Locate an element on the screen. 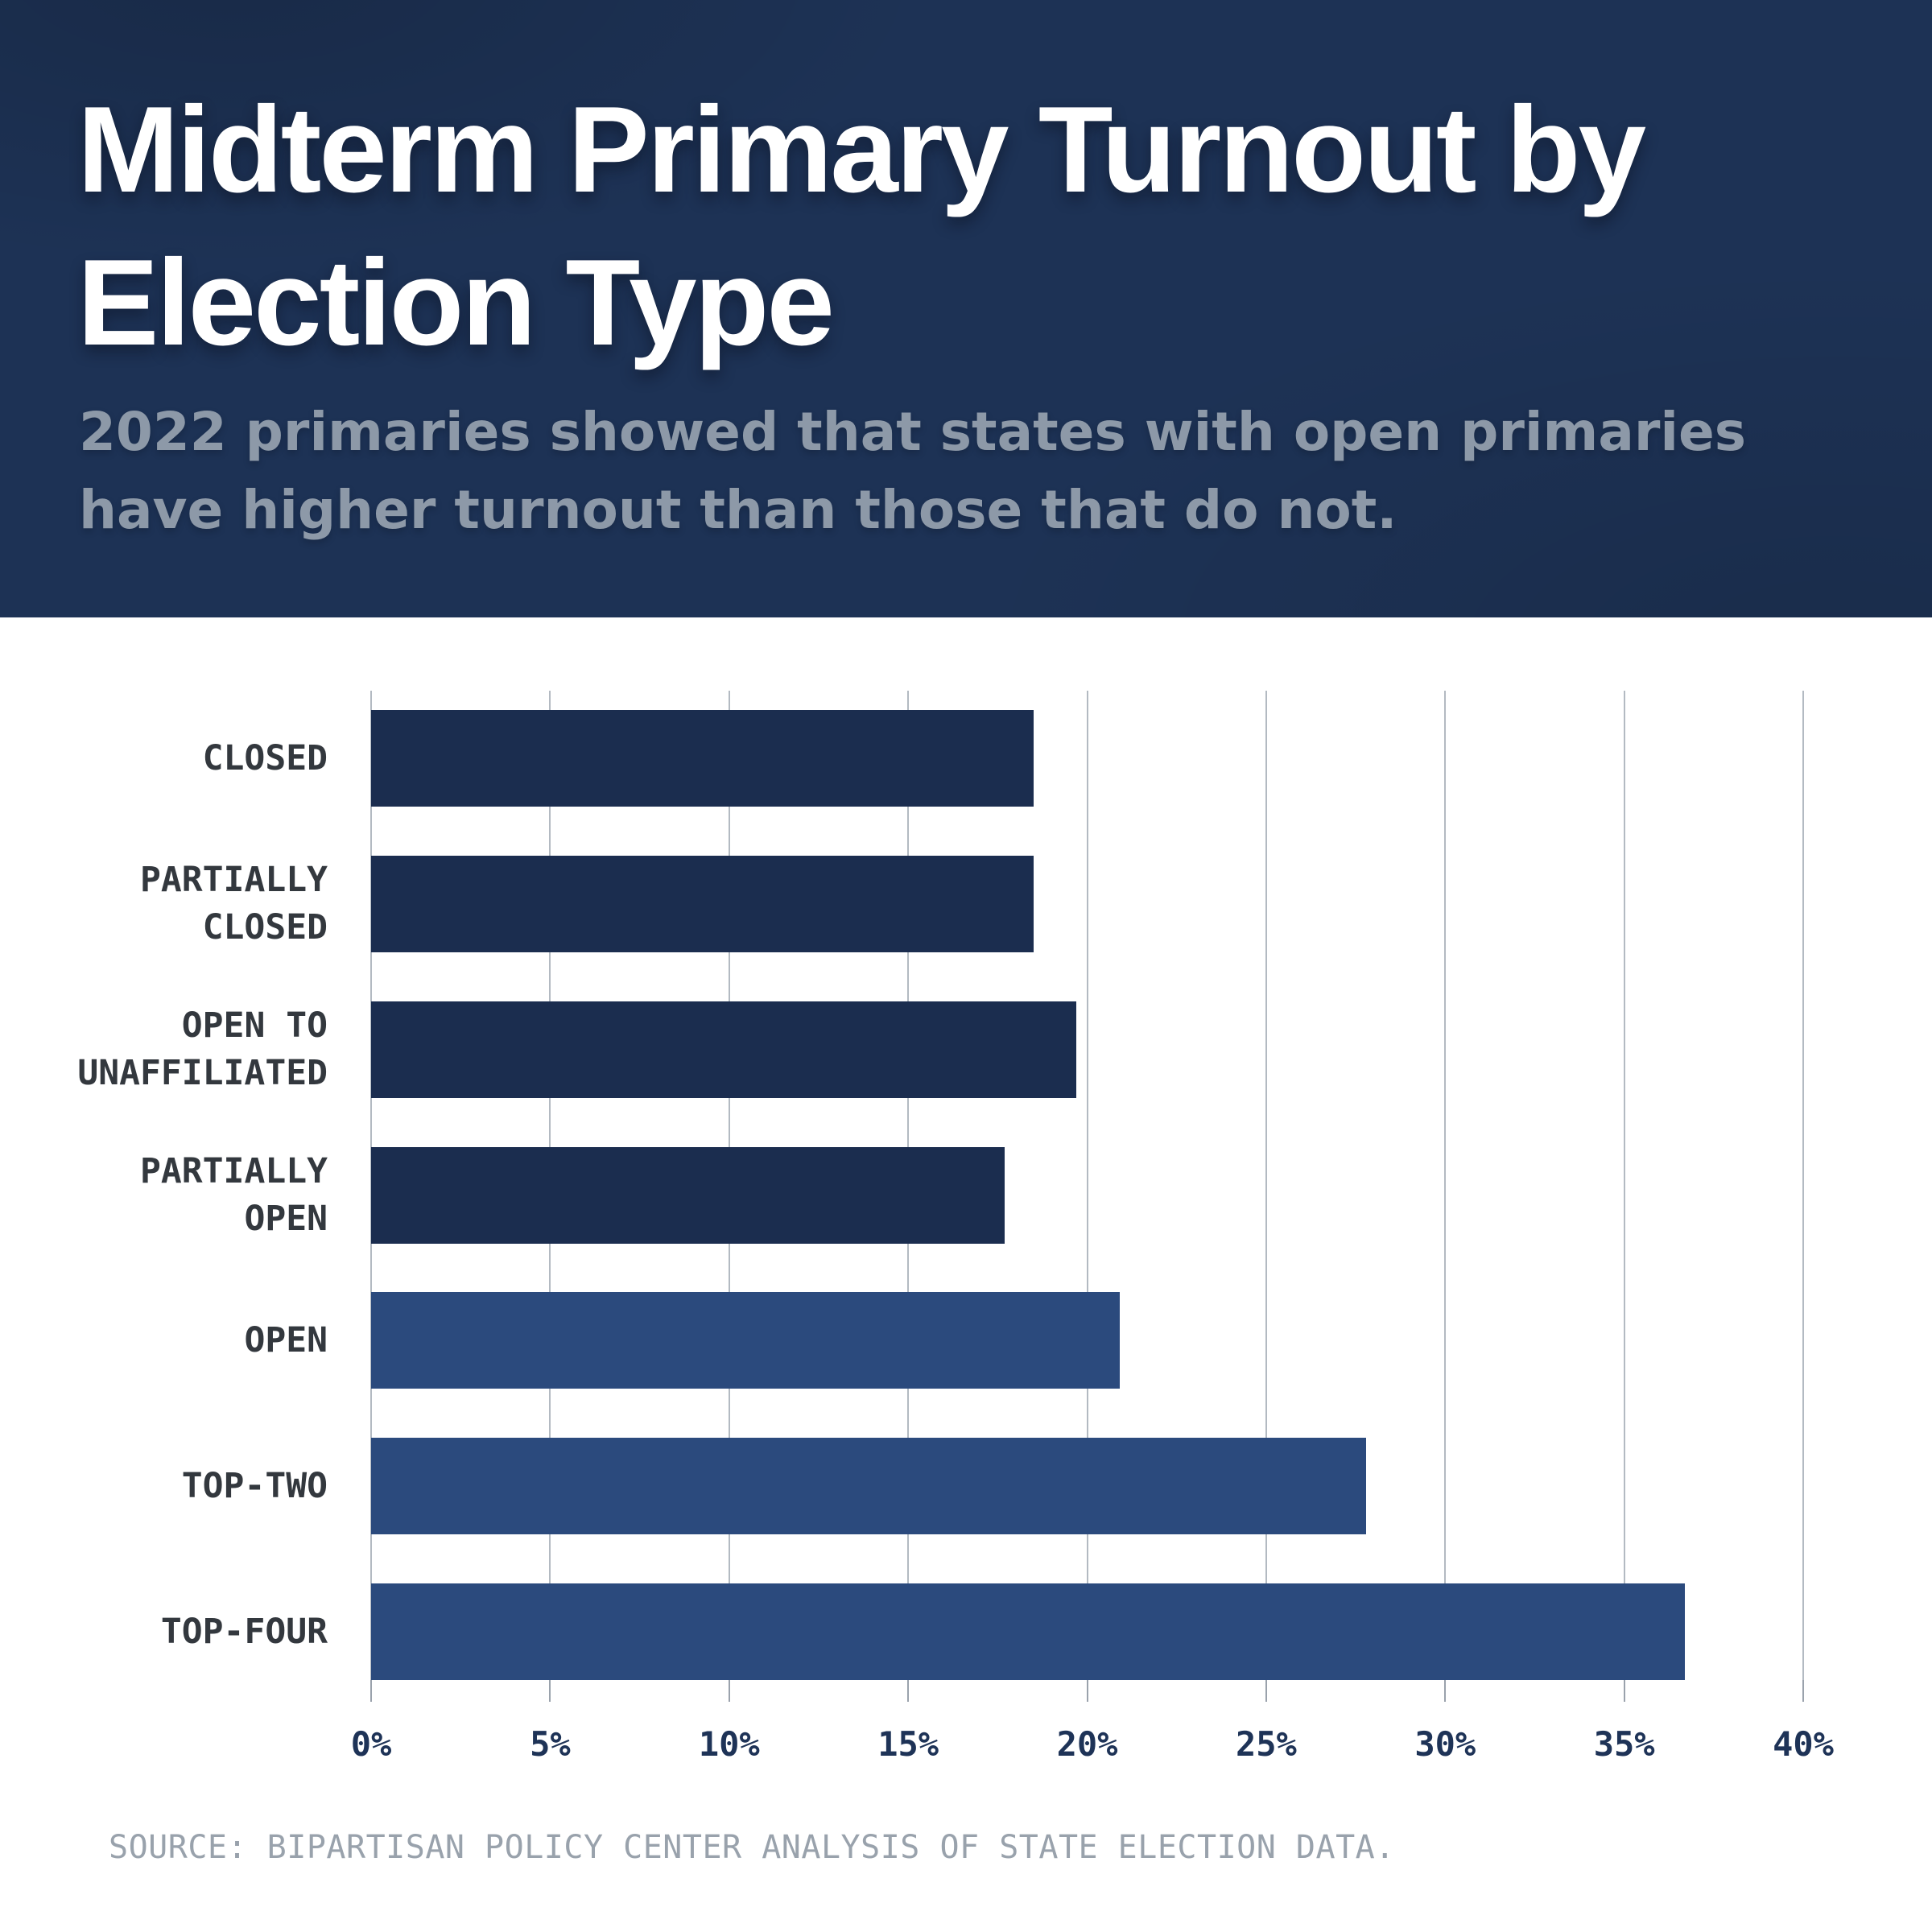 The height and width of the screenshot is (1932, 1932). category-label-closed: CLOSED is located at coordinates (265, 757).